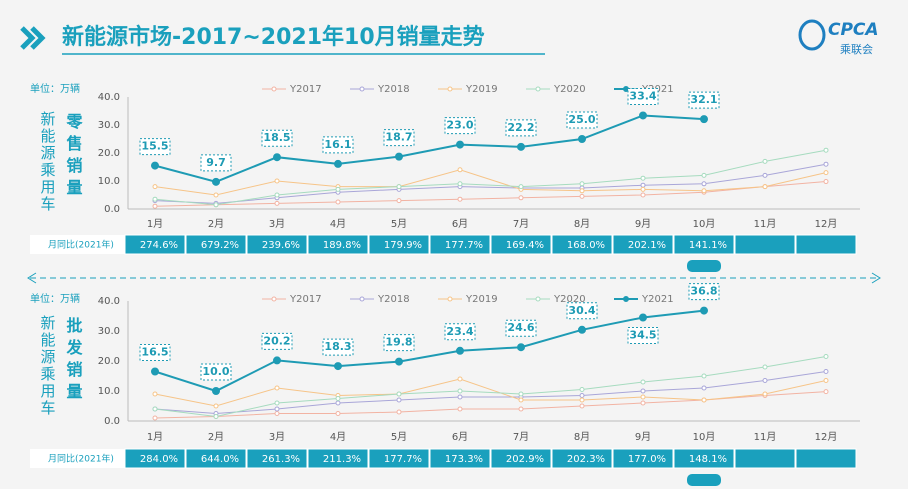 This screenshot has height=489, width=908. Describe the element at coordinates (464, 459) in the screenshot. I see `yoy-value: 173.3%` at that location.